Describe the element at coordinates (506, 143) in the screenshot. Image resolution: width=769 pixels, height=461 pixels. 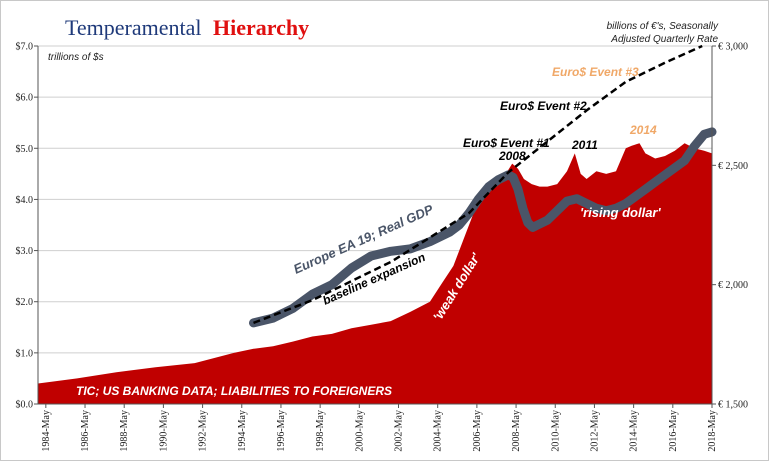
I see `event1-annotation: Euro$ Event #1` at that location.